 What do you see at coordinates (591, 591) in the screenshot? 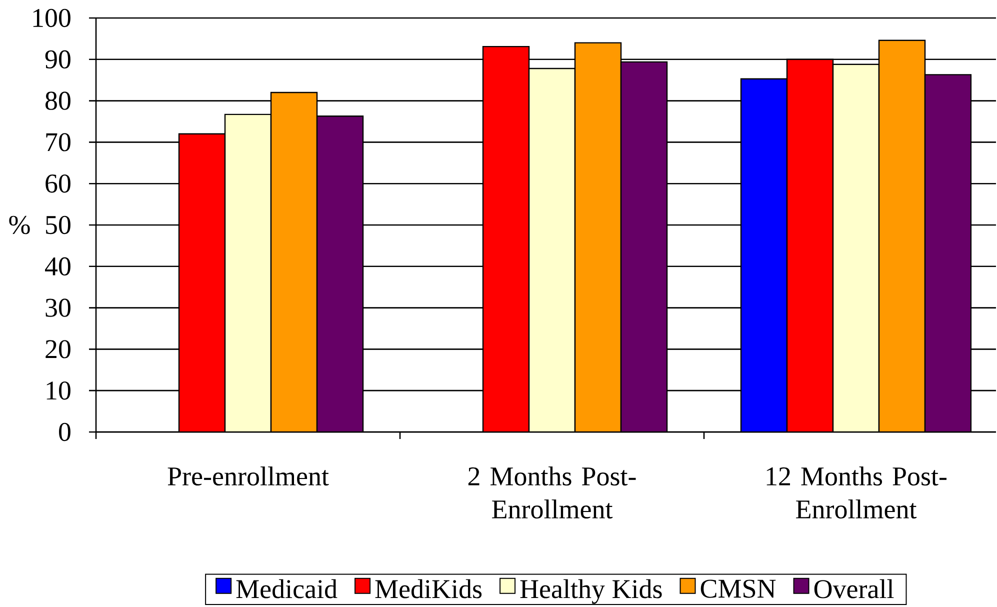
I see `legend-label: Healthy Kids` at bounding box center [591, 591].